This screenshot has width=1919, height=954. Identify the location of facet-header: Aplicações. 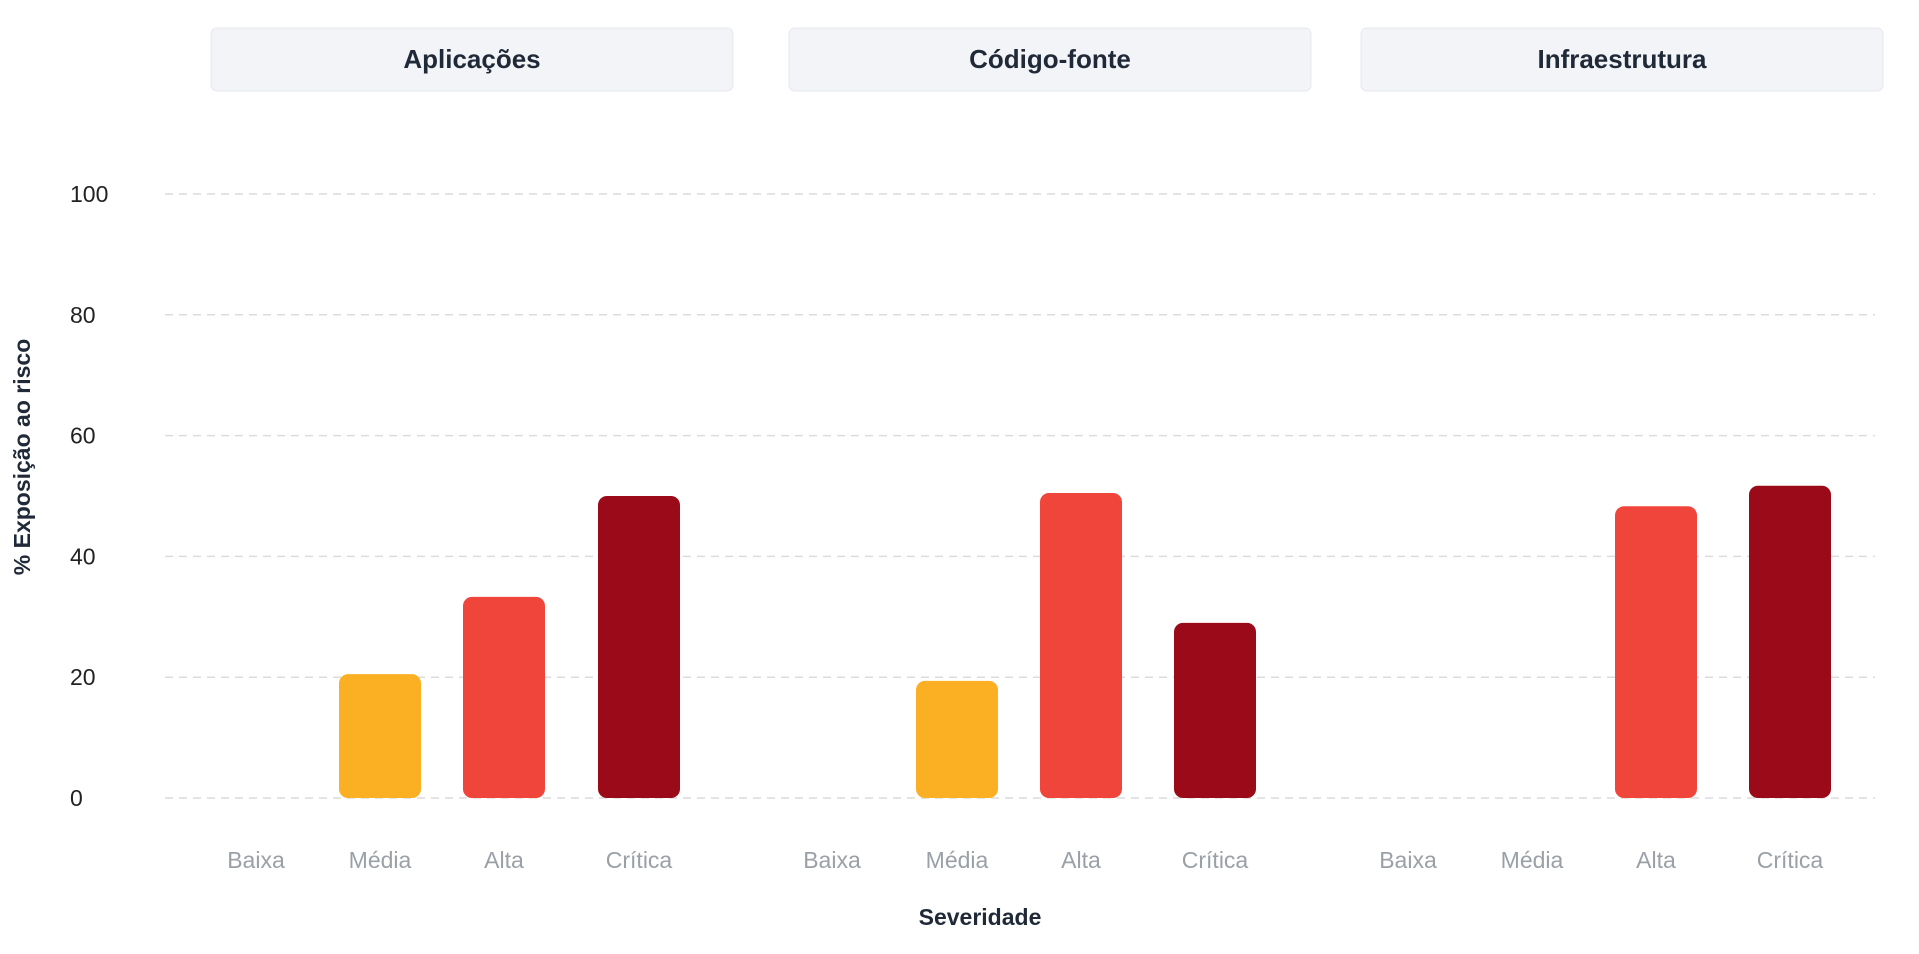
(472, 59).